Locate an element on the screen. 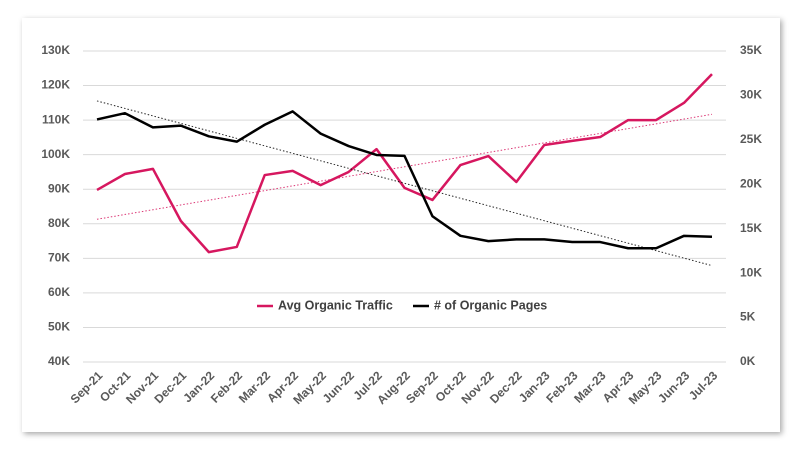 Image resolution: width=800 pixels, height=450 pixels. legend-label: # of Organic Pages is located at coordinates (490, 305).